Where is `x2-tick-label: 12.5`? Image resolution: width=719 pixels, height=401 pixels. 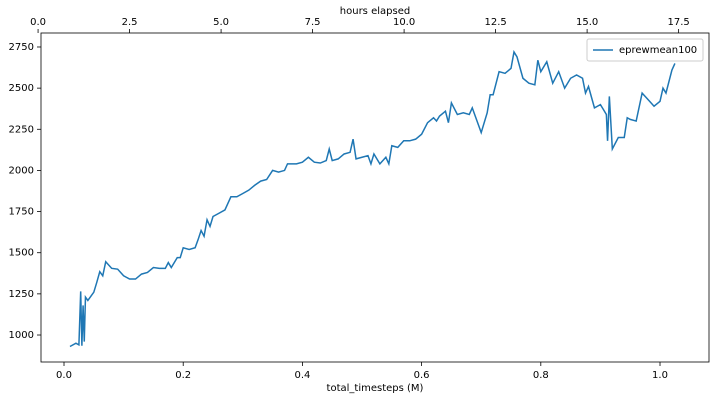
x2-tick-label: 12.5 is located at coordinates (495, 22).